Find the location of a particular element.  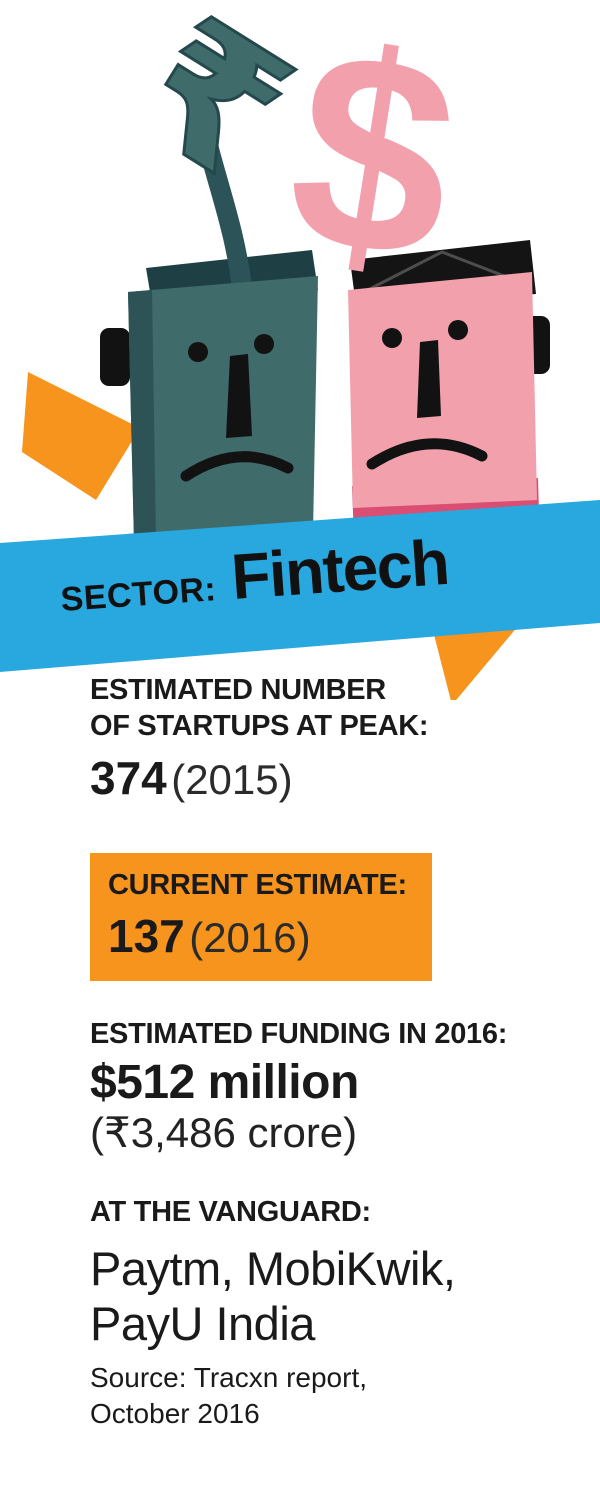

peak-label-line2: OF STARTUPS AT PEAK: is located at coordinates (259, 726).